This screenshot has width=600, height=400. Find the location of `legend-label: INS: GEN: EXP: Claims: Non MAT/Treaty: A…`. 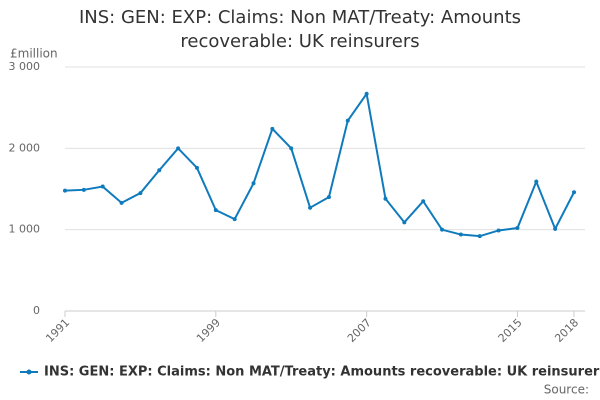

legend-label: INS: GEN: EXP: Claims: Non MAT/Treaty: A… is located at coordinates (322, 372).